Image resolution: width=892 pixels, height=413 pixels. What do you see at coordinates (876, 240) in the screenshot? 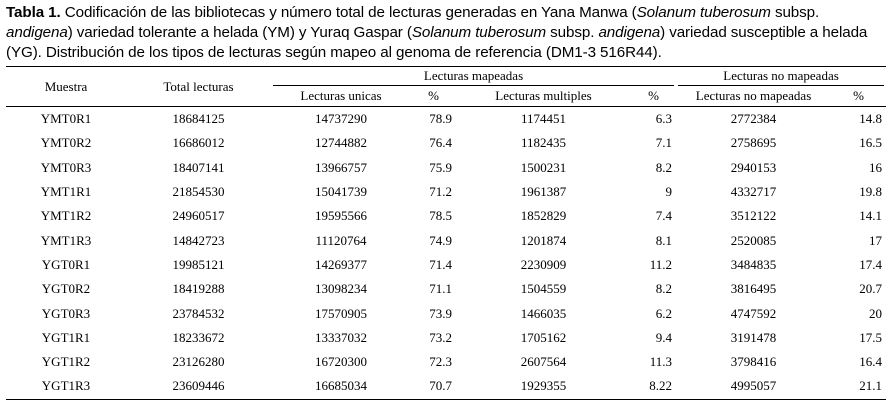
I see `cell-pct-no-mapeadas: 17` at bounding box center [876, 240].